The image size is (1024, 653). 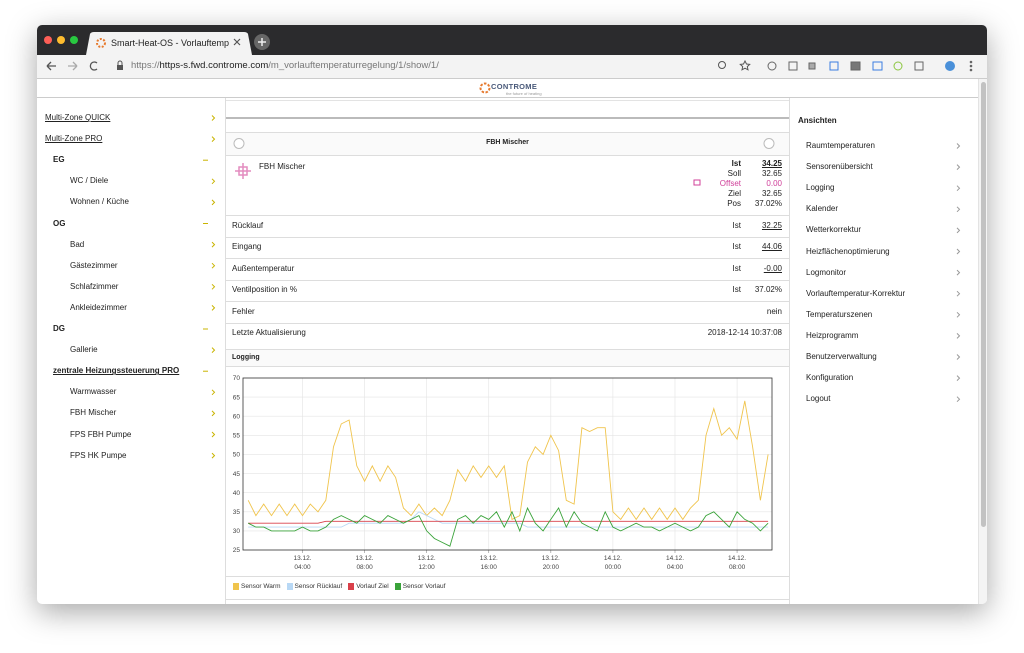 What do you see at coordinates (730, 183) in the screenshot?
I see `reading-label: Offset` at bounding box center [730, 183].